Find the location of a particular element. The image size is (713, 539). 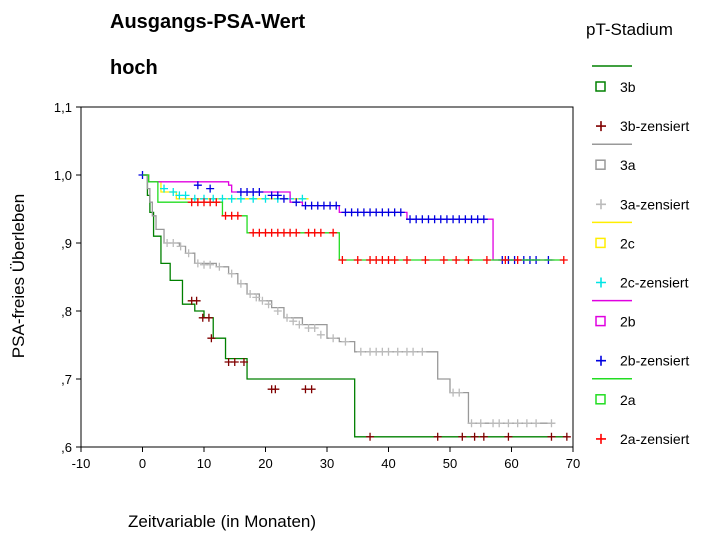

y-axis-label: PSA-freies Überleben is located at coordinates (18, 276).